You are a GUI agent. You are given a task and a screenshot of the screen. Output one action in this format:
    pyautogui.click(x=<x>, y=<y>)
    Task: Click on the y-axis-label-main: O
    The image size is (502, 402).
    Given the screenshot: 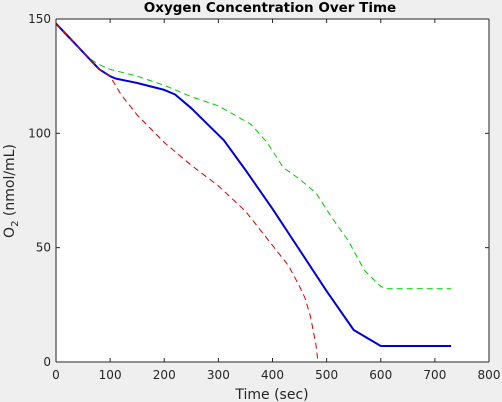 What is the action you would take?
    pyautogui.click(x=10, y=232)
    